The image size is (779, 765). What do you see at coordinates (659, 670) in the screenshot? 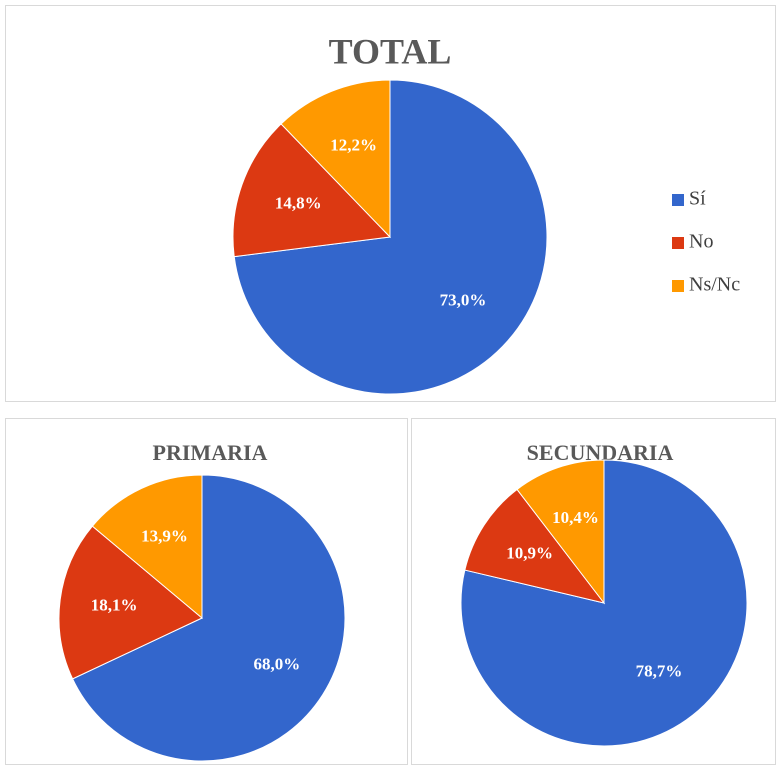
I see `data-label: 78,7%` at bounding box center [659, 670].